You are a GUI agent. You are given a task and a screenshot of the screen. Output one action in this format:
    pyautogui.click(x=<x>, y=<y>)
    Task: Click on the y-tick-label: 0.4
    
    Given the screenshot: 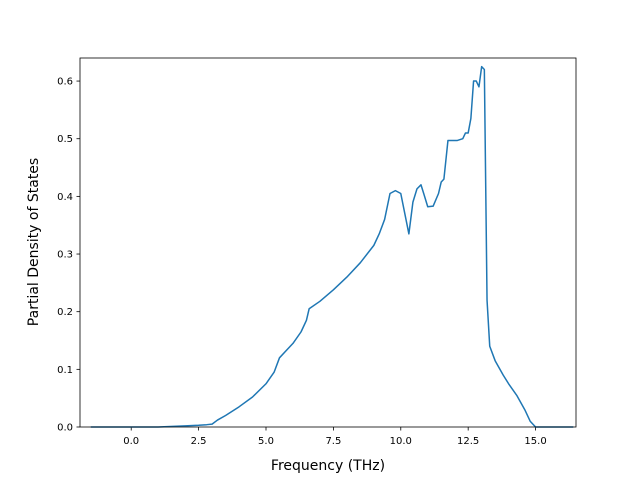 What is the action you would take?
    pyautogui.click(x=65, y=197)
    